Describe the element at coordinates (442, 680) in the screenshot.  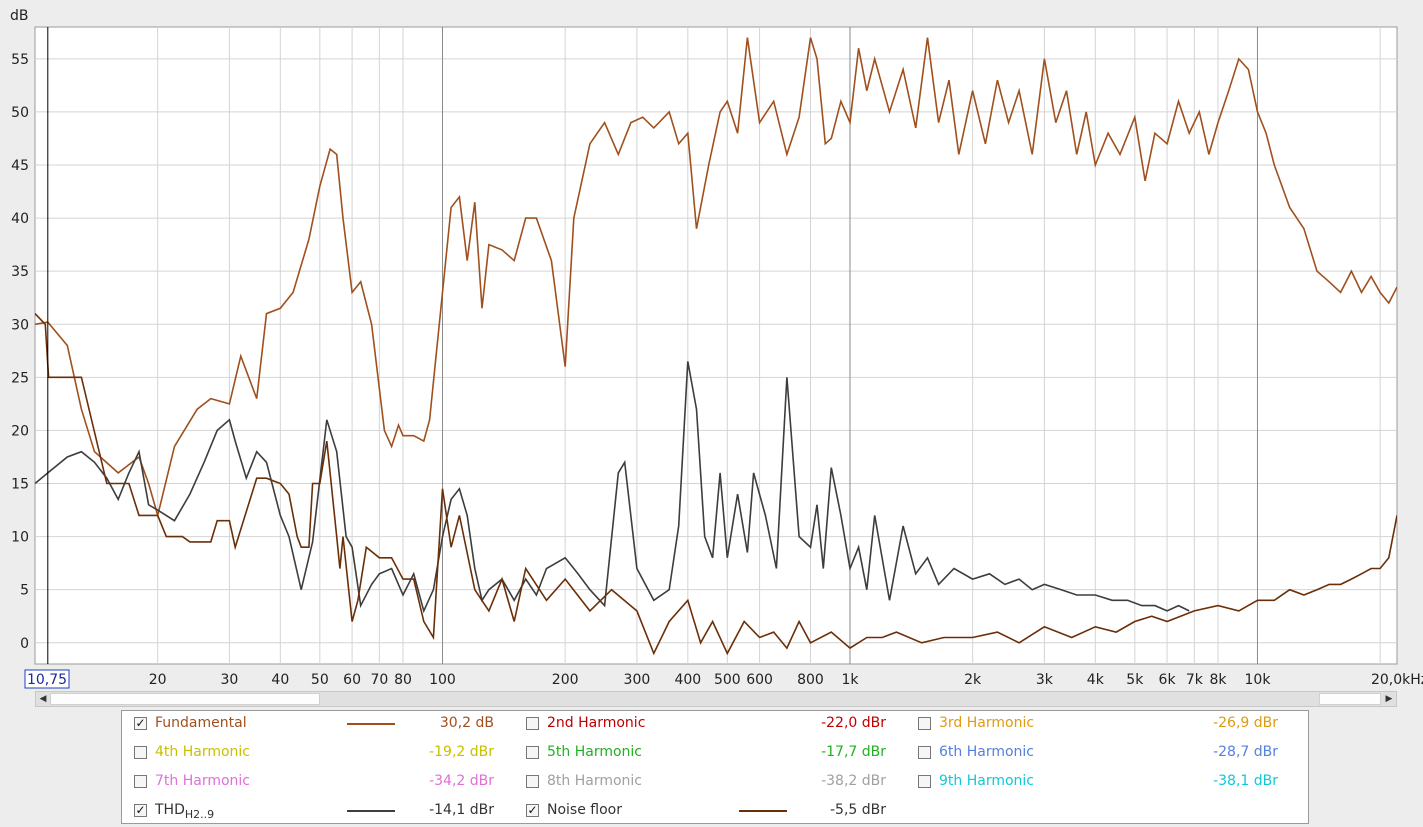
I see `x-tick-label: 100` at that location.